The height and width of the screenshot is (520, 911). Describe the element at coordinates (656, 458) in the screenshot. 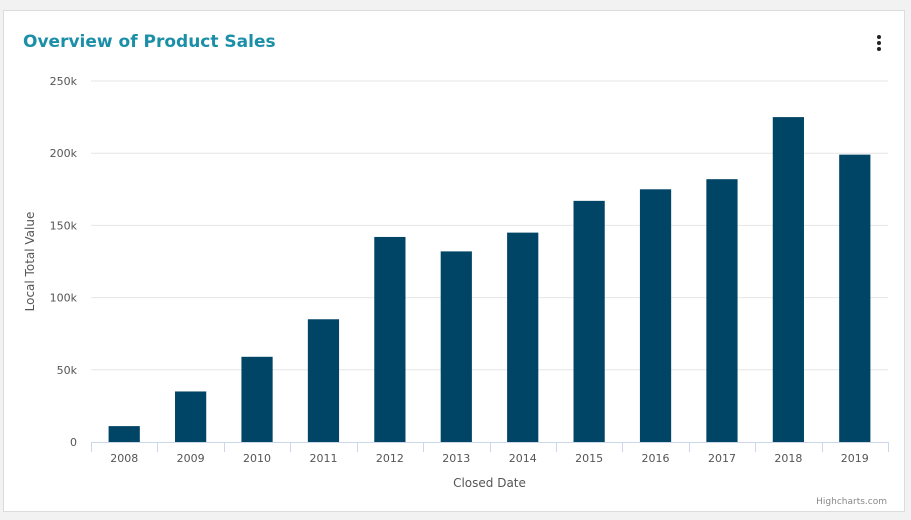

I see `x-tick-label: 2016` at that location.